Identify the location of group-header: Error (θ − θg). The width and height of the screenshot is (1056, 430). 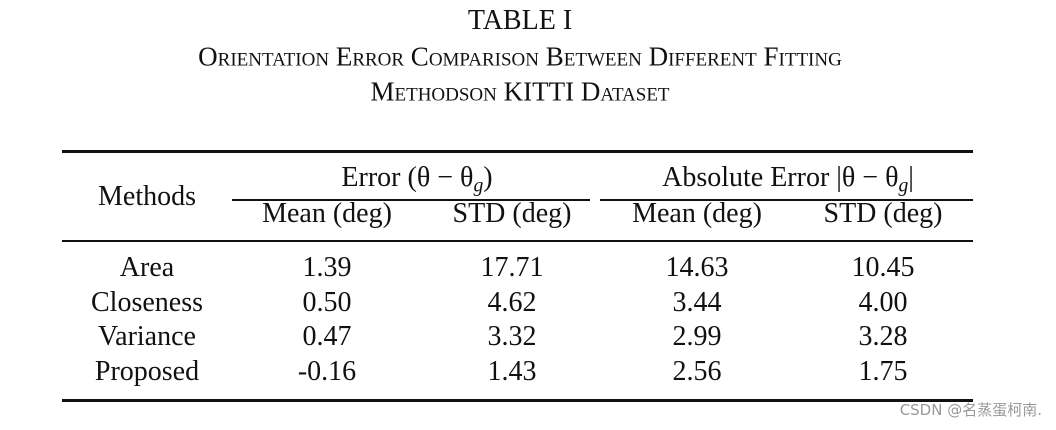
(417, 179).